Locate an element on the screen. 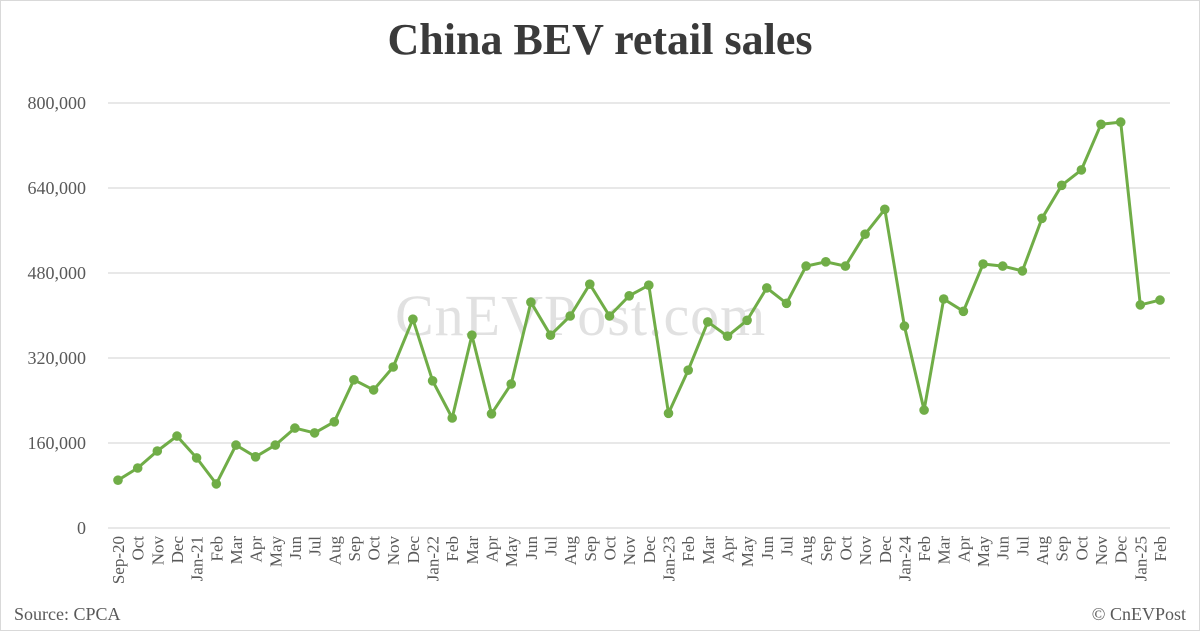 This screenshot has height=631, width=1200. x-tick-label: Jan-22 is located at coordinates (433, 558).